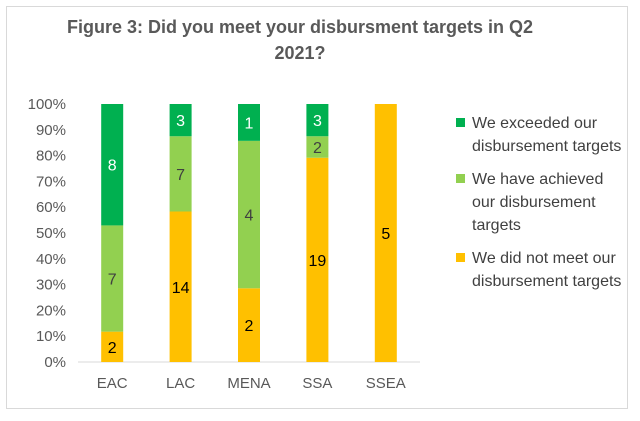 This screenshot has width=640, height=421. Describe the element at coordinates (51, 156) in the screenshot. I see `y-tick-label: 80%` at that location.